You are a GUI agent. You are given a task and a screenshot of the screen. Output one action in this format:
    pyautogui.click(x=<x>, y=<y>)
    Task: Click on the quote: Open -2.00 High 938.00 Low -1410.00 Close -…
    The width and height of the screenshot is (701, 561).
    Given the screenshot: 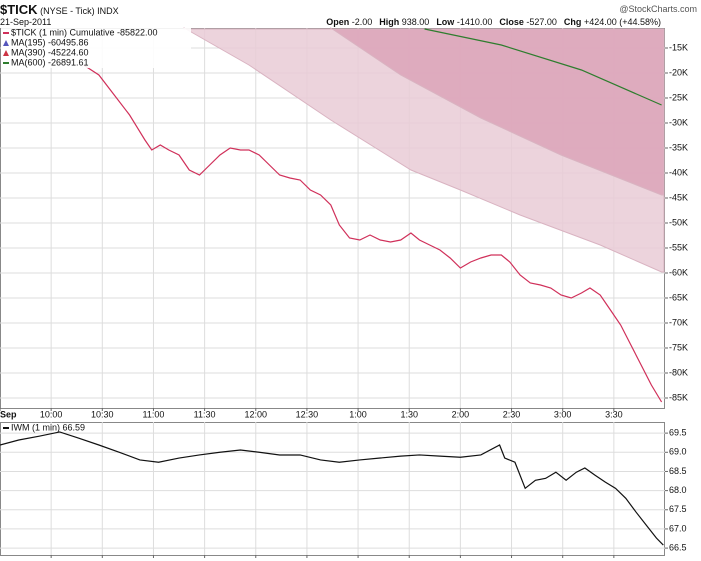 What is the action you would take?
    pyautogui.click(x=490, y=22)
    